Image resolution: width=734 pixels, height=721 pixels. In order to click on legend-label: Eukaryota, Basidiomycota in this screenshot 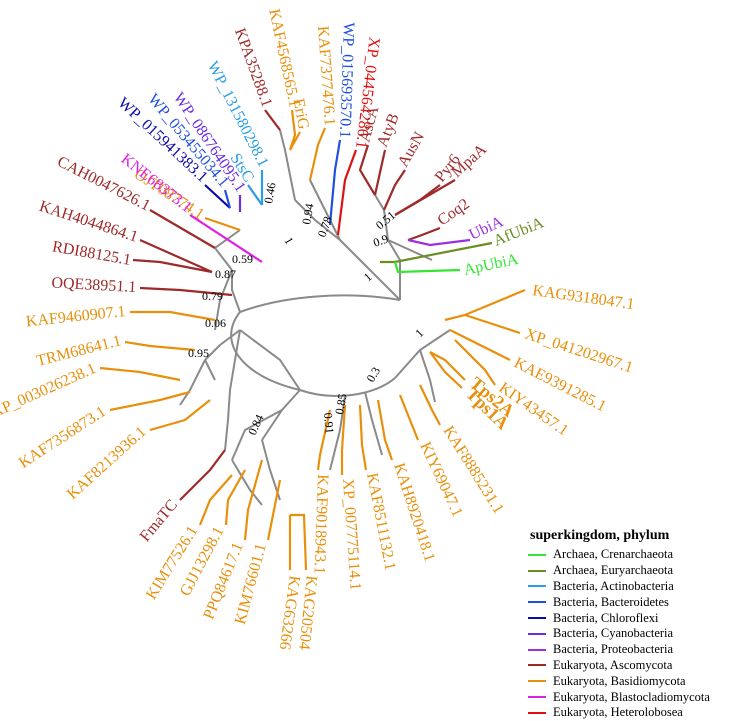, I will do `click(619, 680)`.